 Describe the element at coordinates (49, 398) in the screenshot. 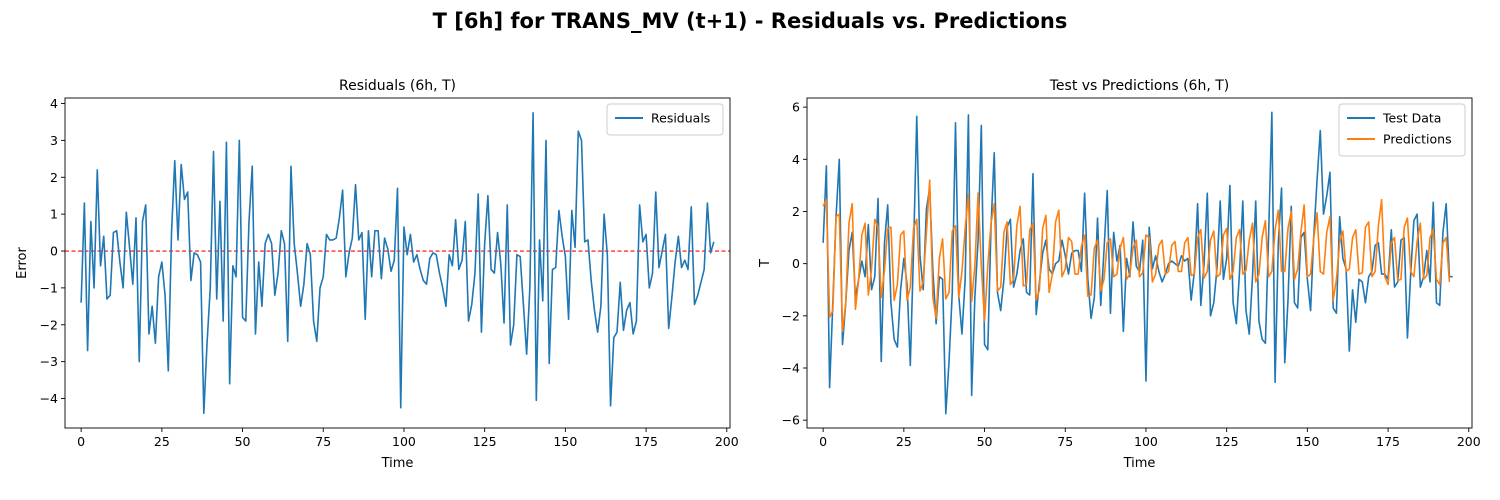

I see `residuals-y-tick-label: −4` at that location.